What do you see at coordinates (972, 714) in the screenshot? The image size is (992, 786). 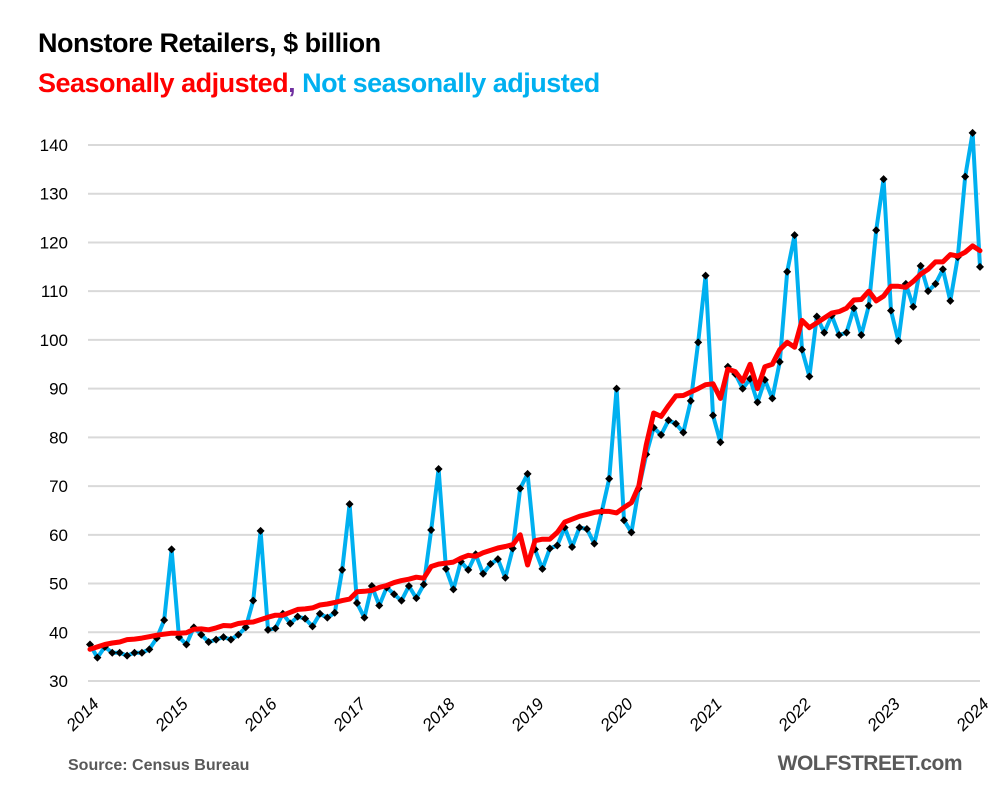 I see `x-tick-label: 2024` at bounding box center [972, 714].